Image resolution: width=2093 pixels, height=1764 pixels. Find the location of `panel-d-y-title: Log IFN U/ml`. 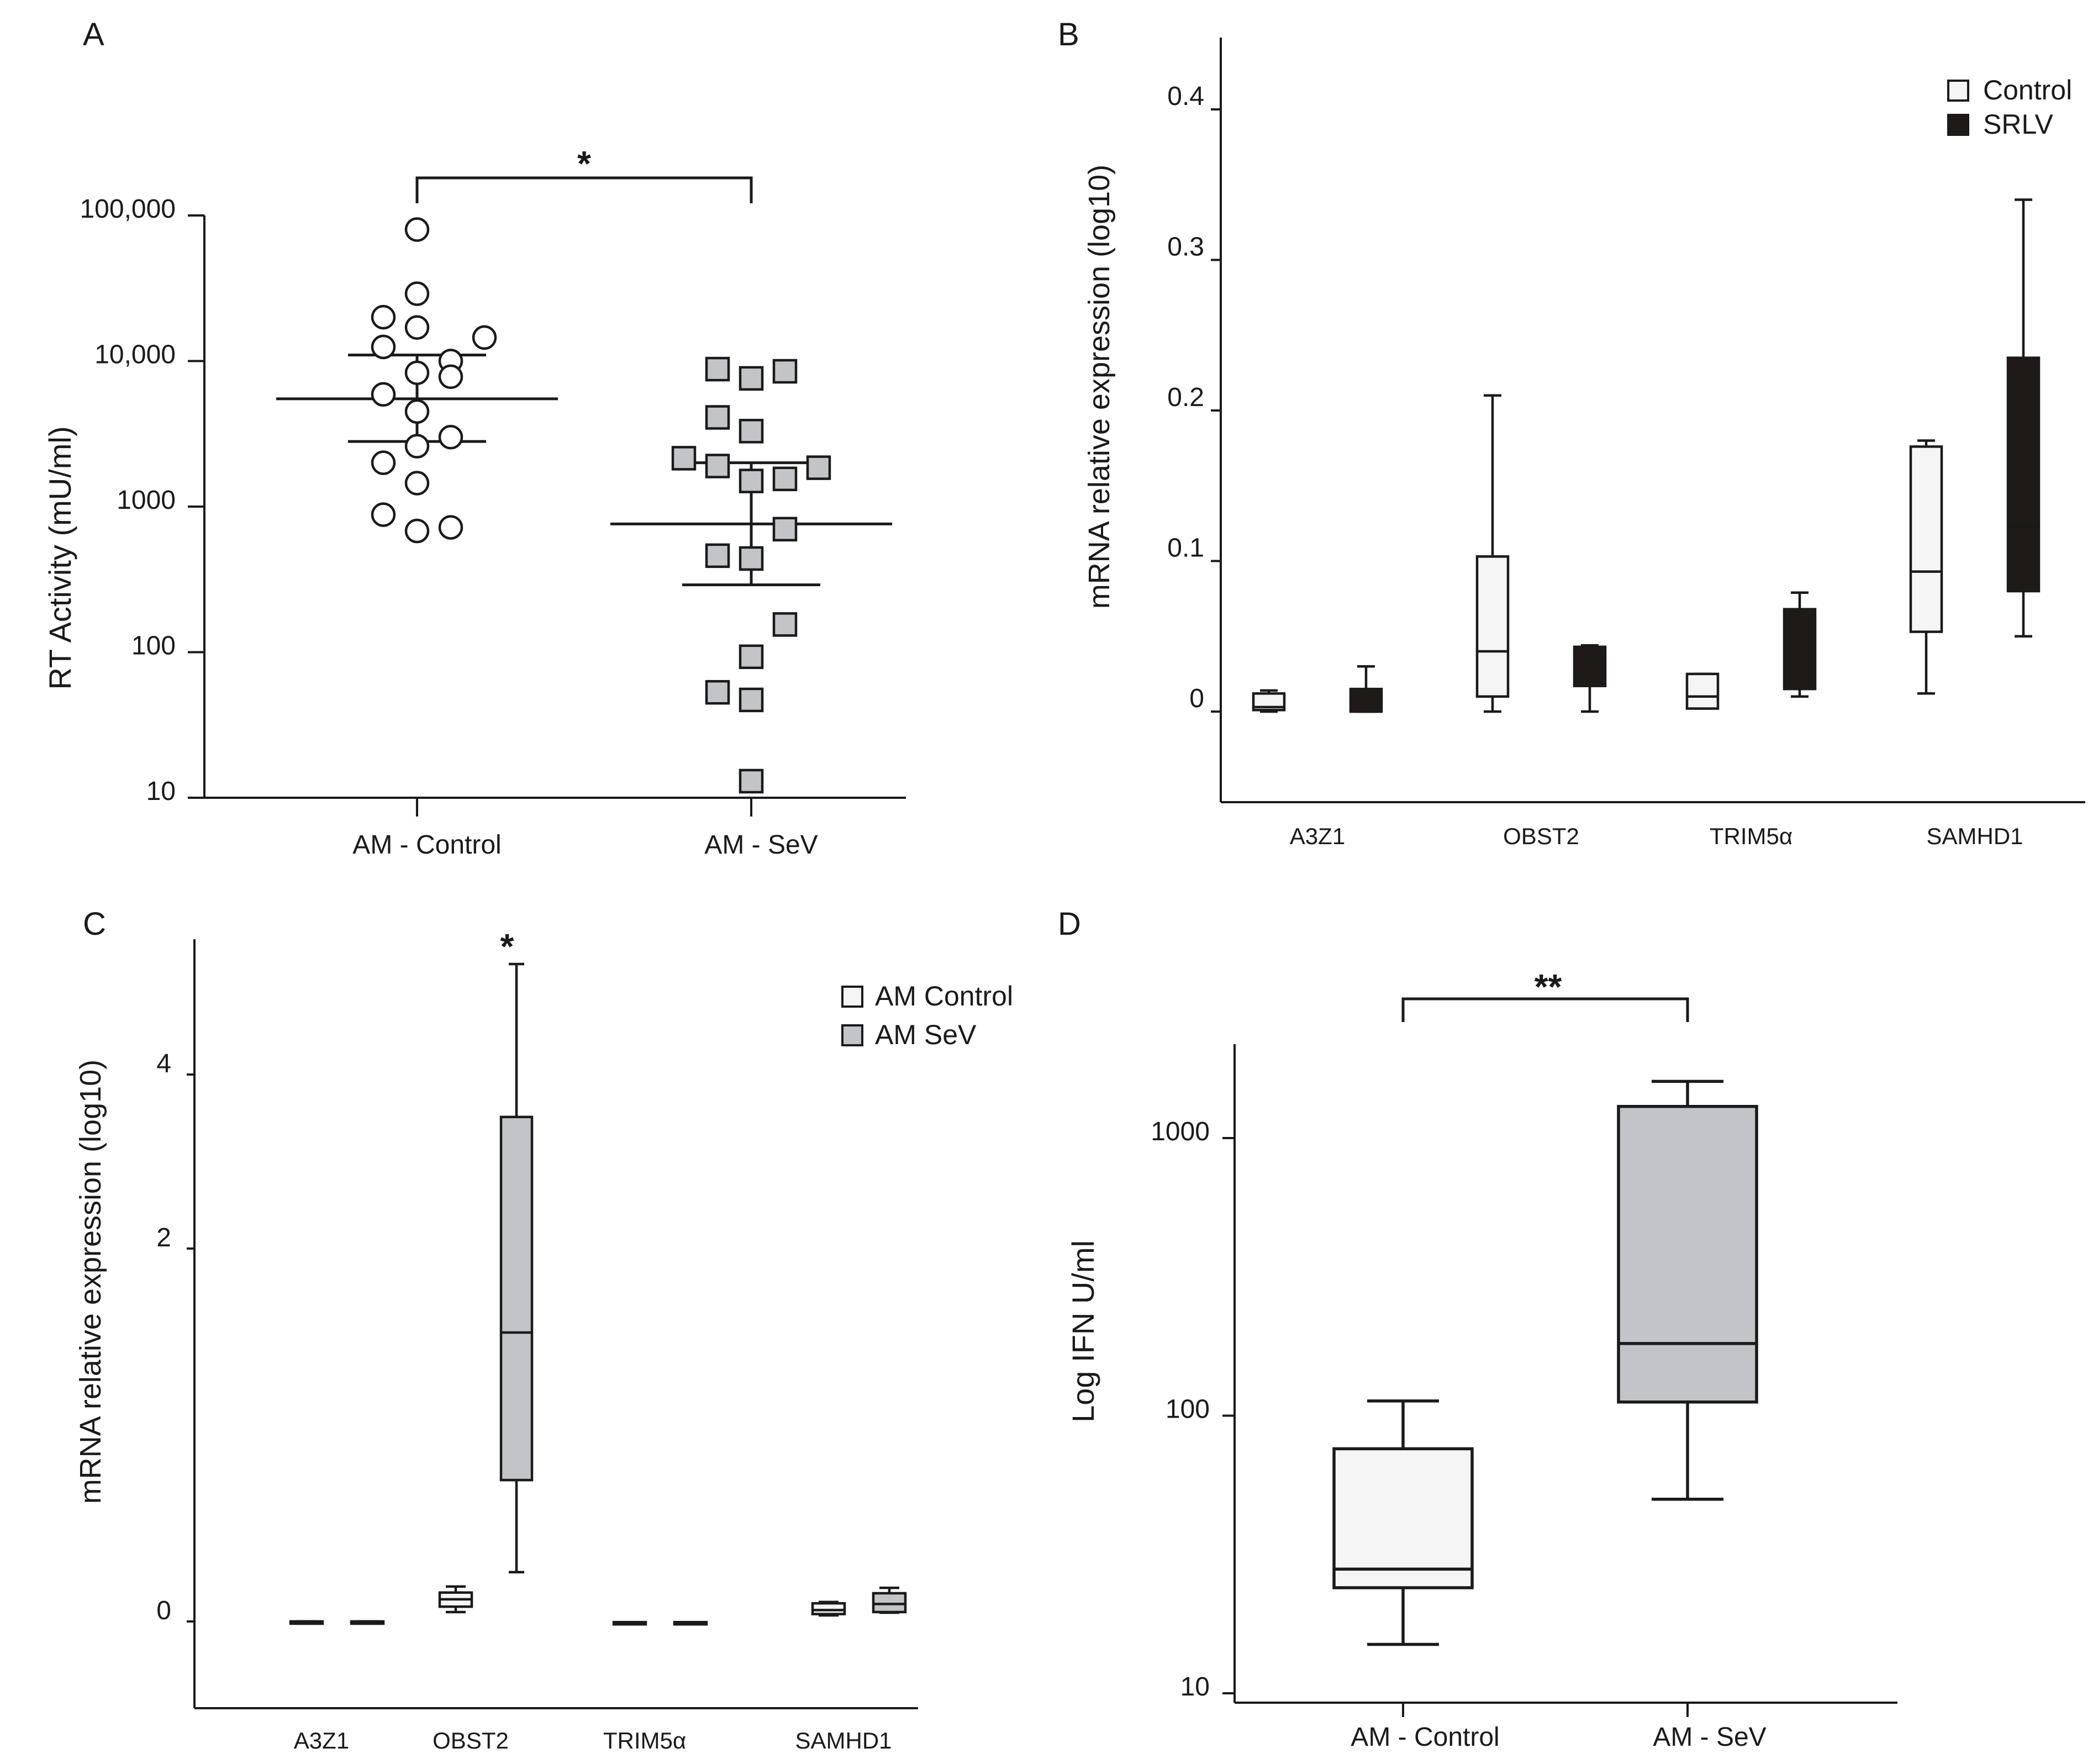

panel-d-y-title: Log IFN U/ml is located at coordinates (1083, 1331).